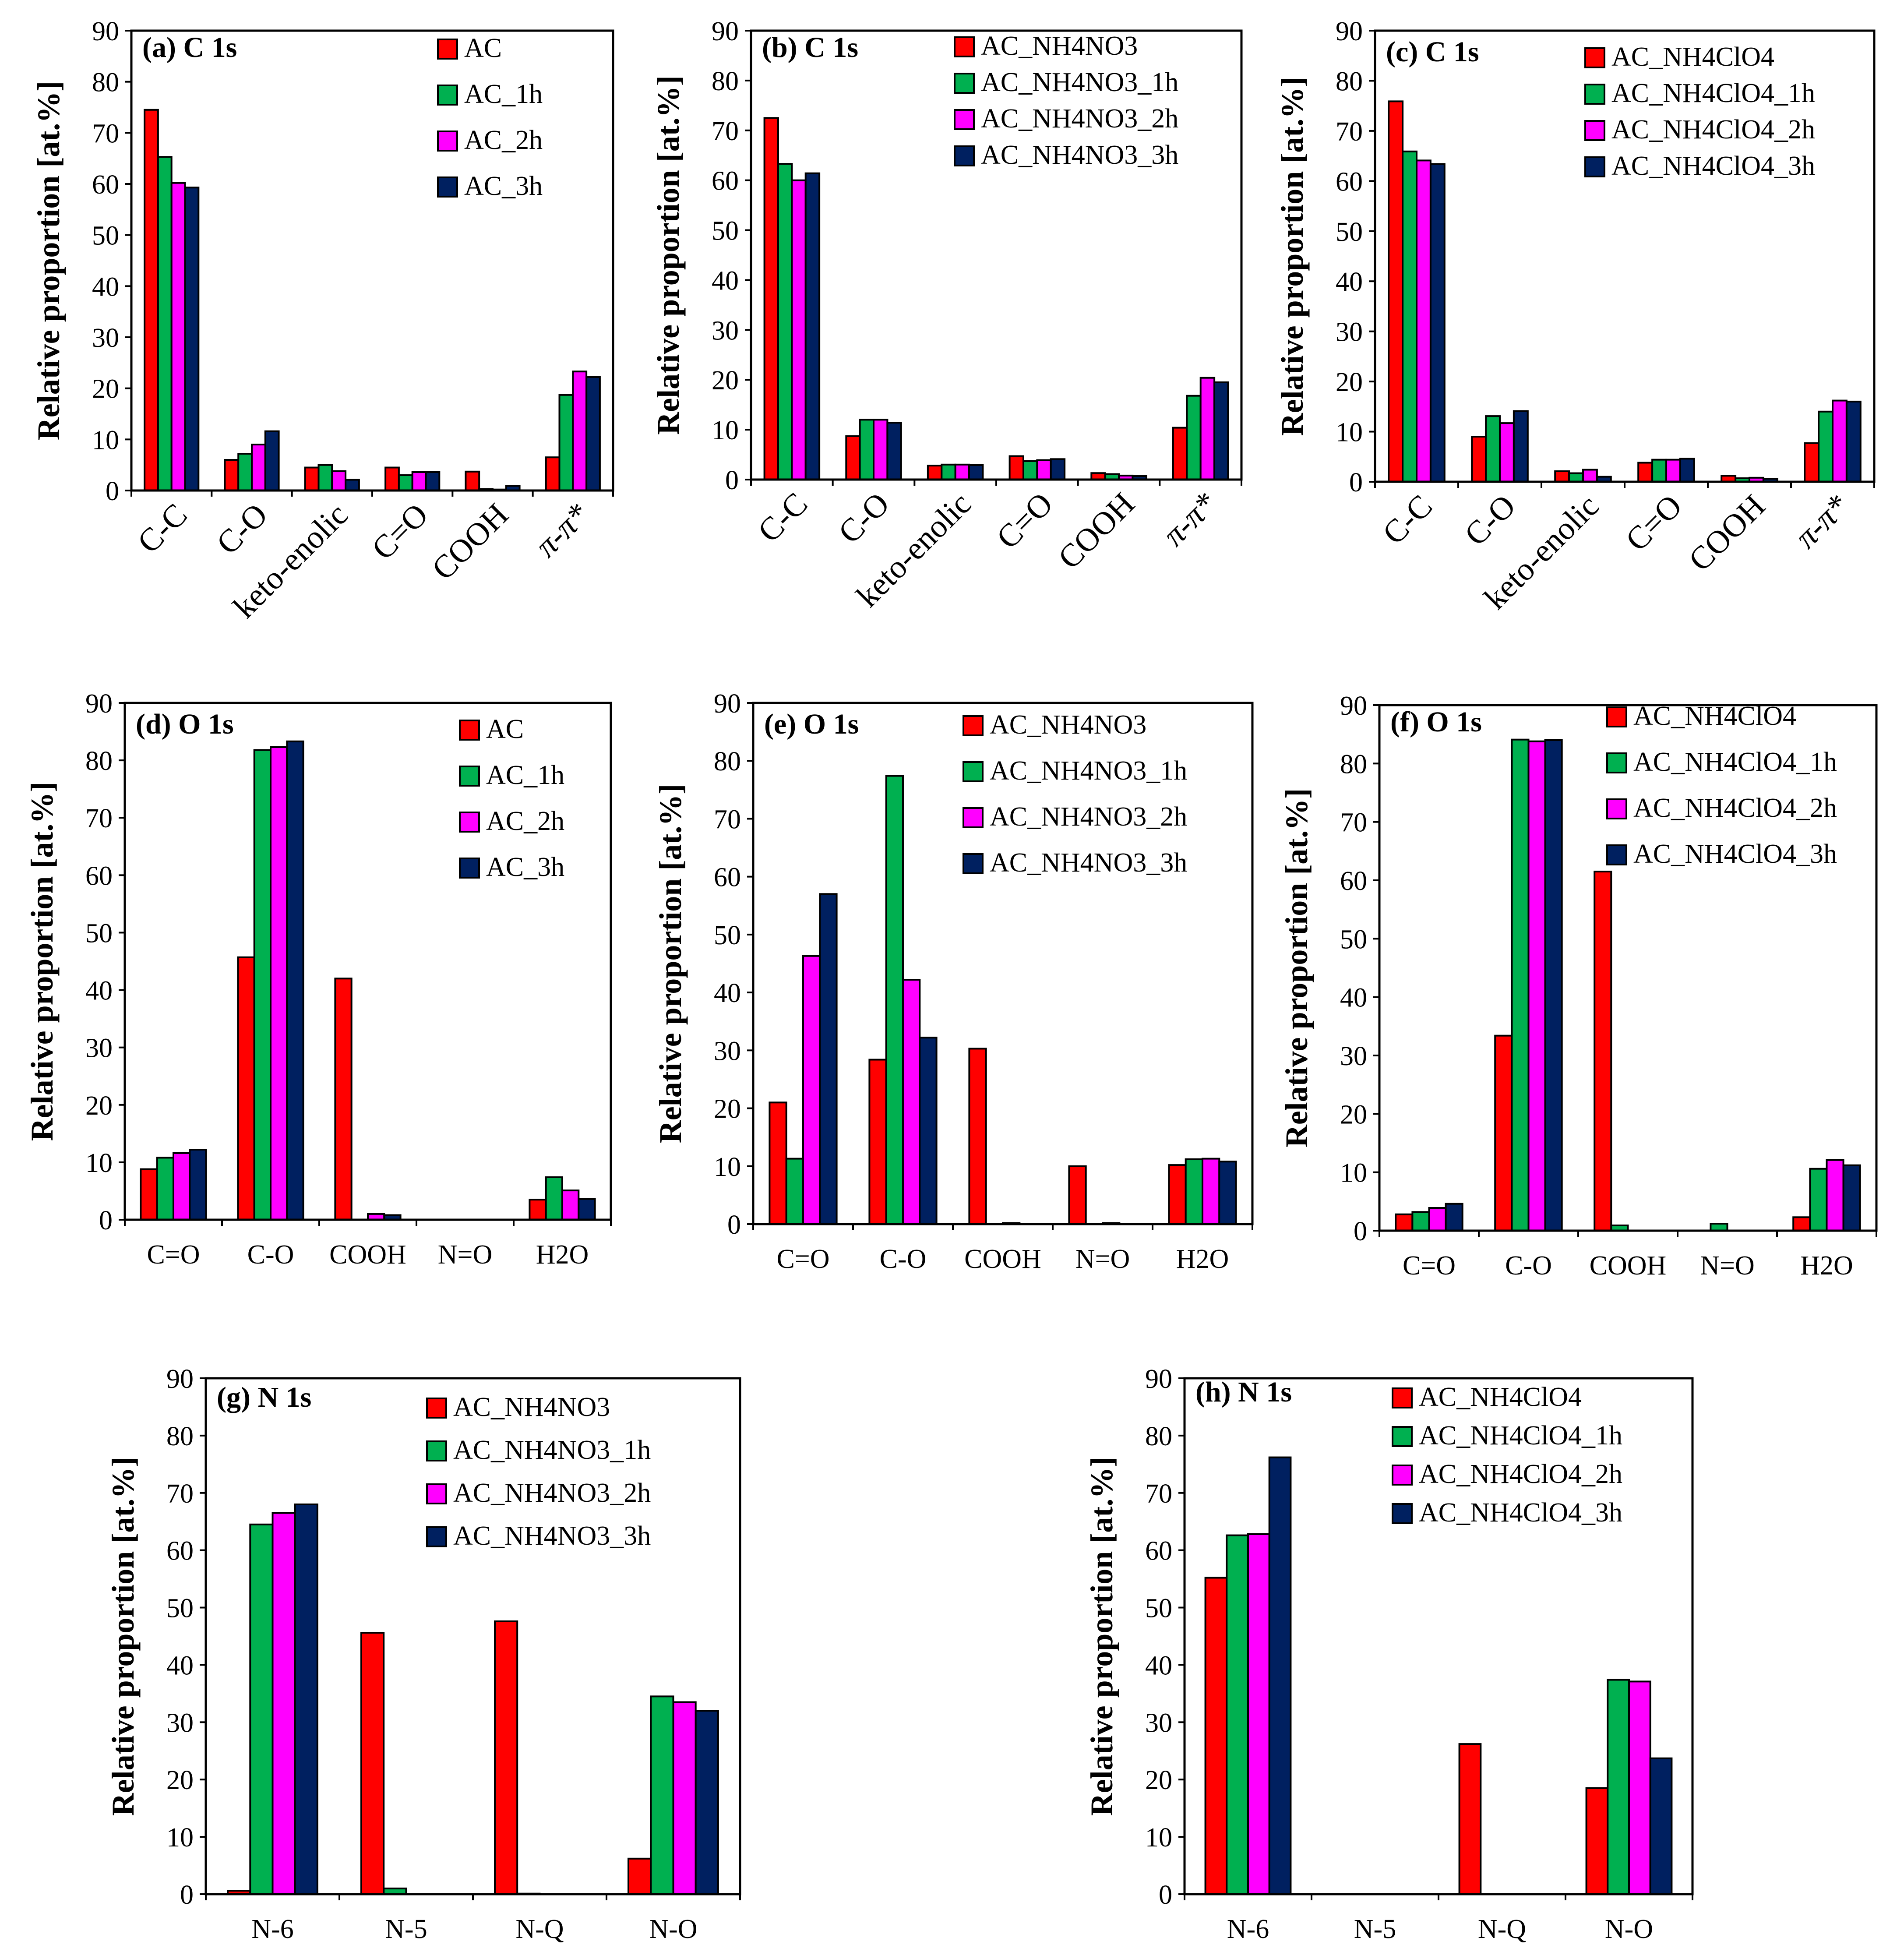  I want to click on legend-label: AC_NH4NO3_3h, so click(1079, 155).